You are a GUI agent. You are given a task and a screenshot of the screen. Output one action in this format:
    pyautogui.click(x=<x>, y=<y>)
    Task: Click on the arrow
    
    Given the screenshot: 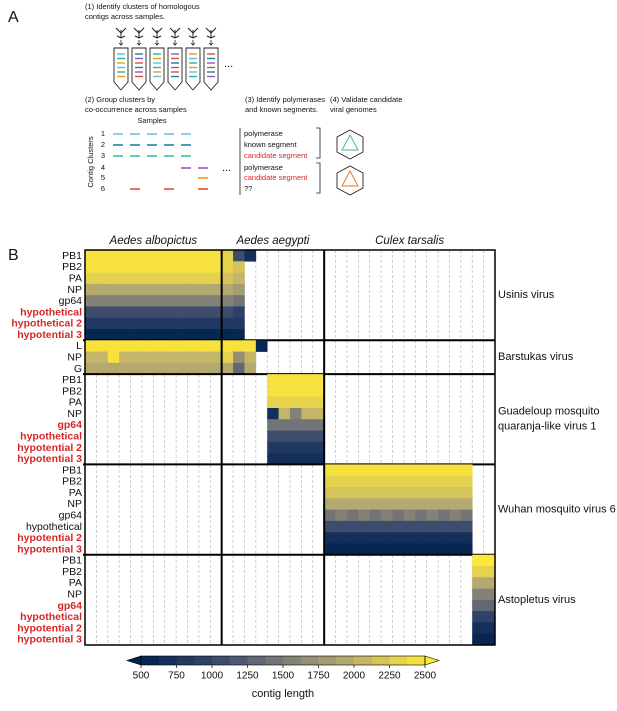 What is the action you would take?
    pyautogui.click(x=193, y=43)
    